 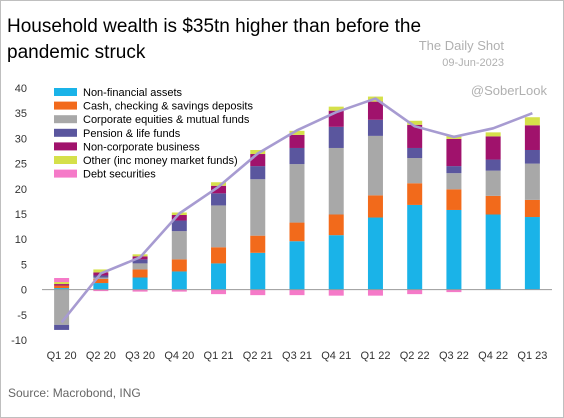 What do you see at coordinates (65, 132) in the screenshot?
I see `legend-swatch-pension-life-funds` at bounding box center [65, 132].